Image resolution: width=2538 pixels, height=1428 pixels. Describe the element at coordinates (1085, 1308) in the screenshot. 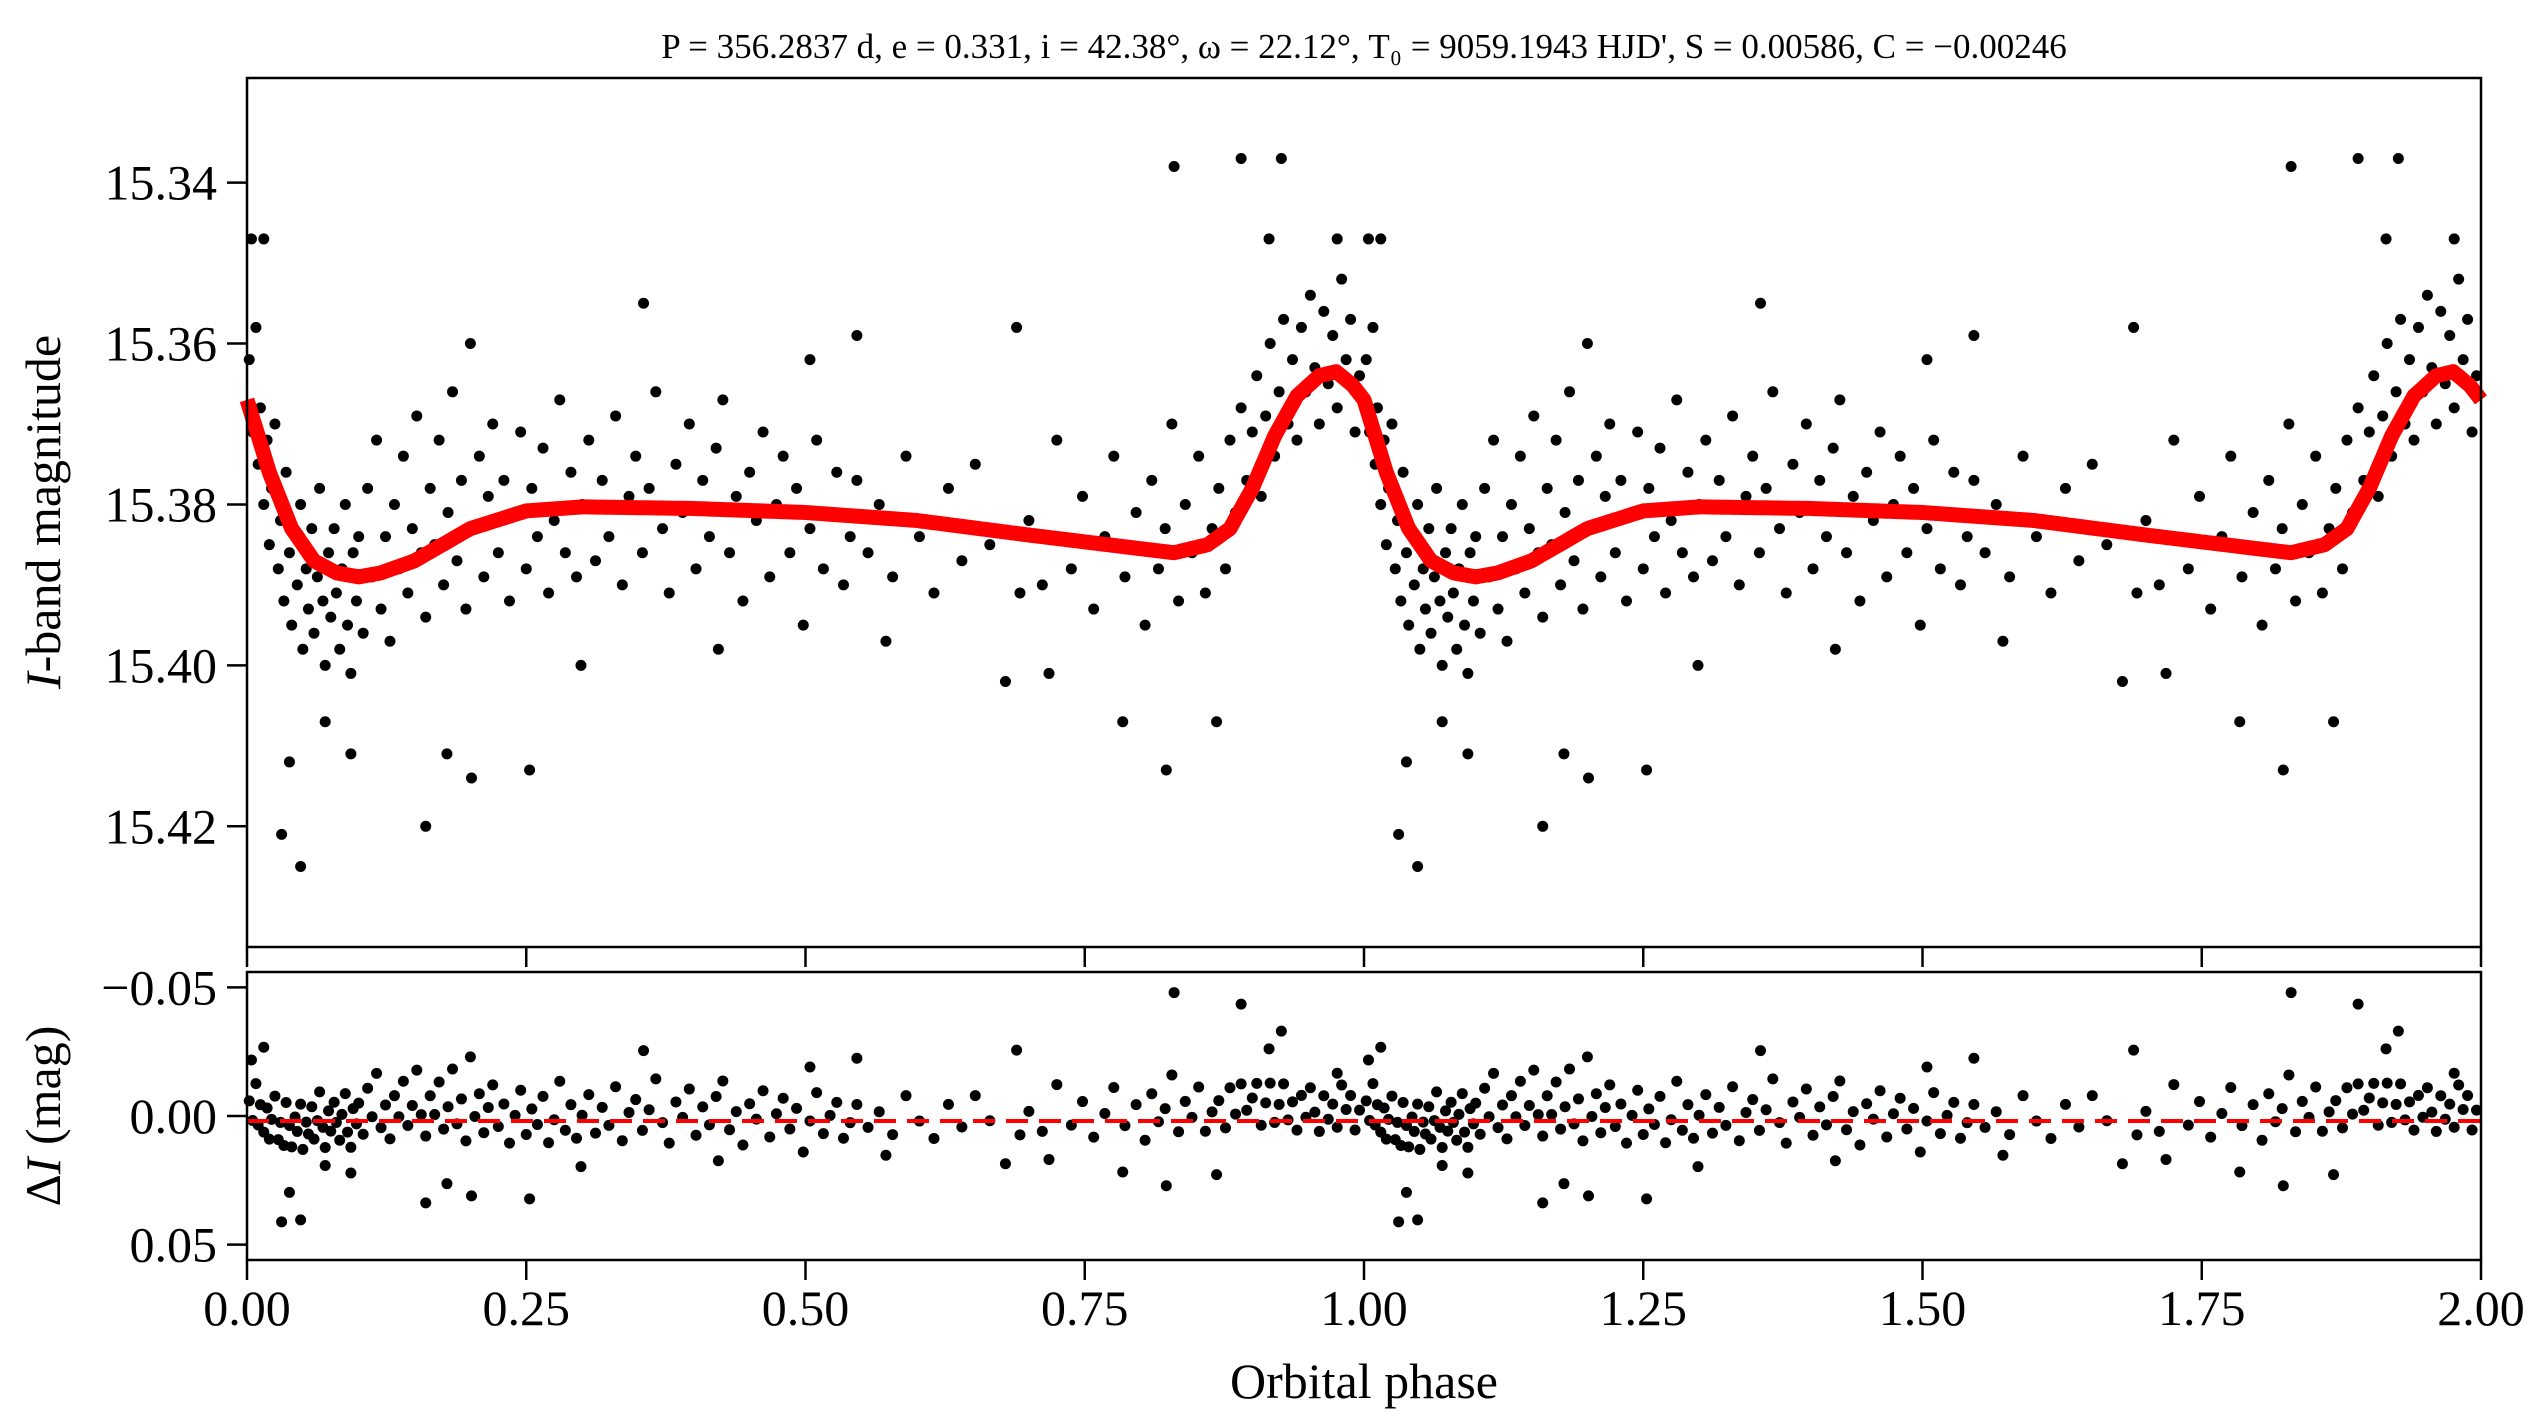

I see `x-tick-label: 0.75` at that location.